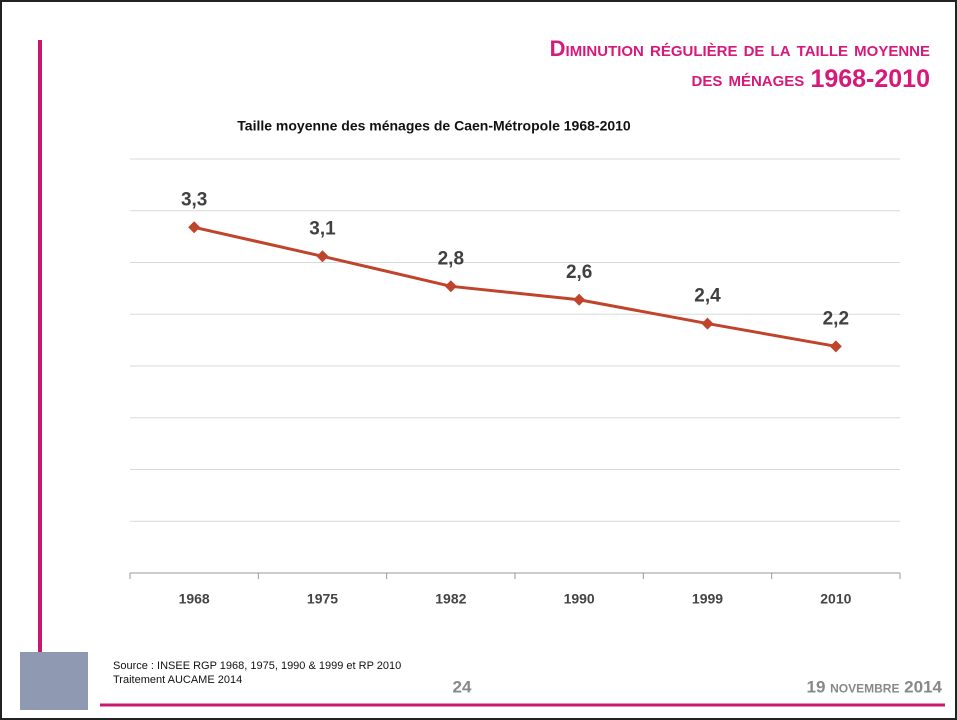 Image resolution: width=957 pixels, height=720 pixels. Describe the element at coordinates (707, 599) in the screenshot. I see `x-tick-label: 1999` at that location.